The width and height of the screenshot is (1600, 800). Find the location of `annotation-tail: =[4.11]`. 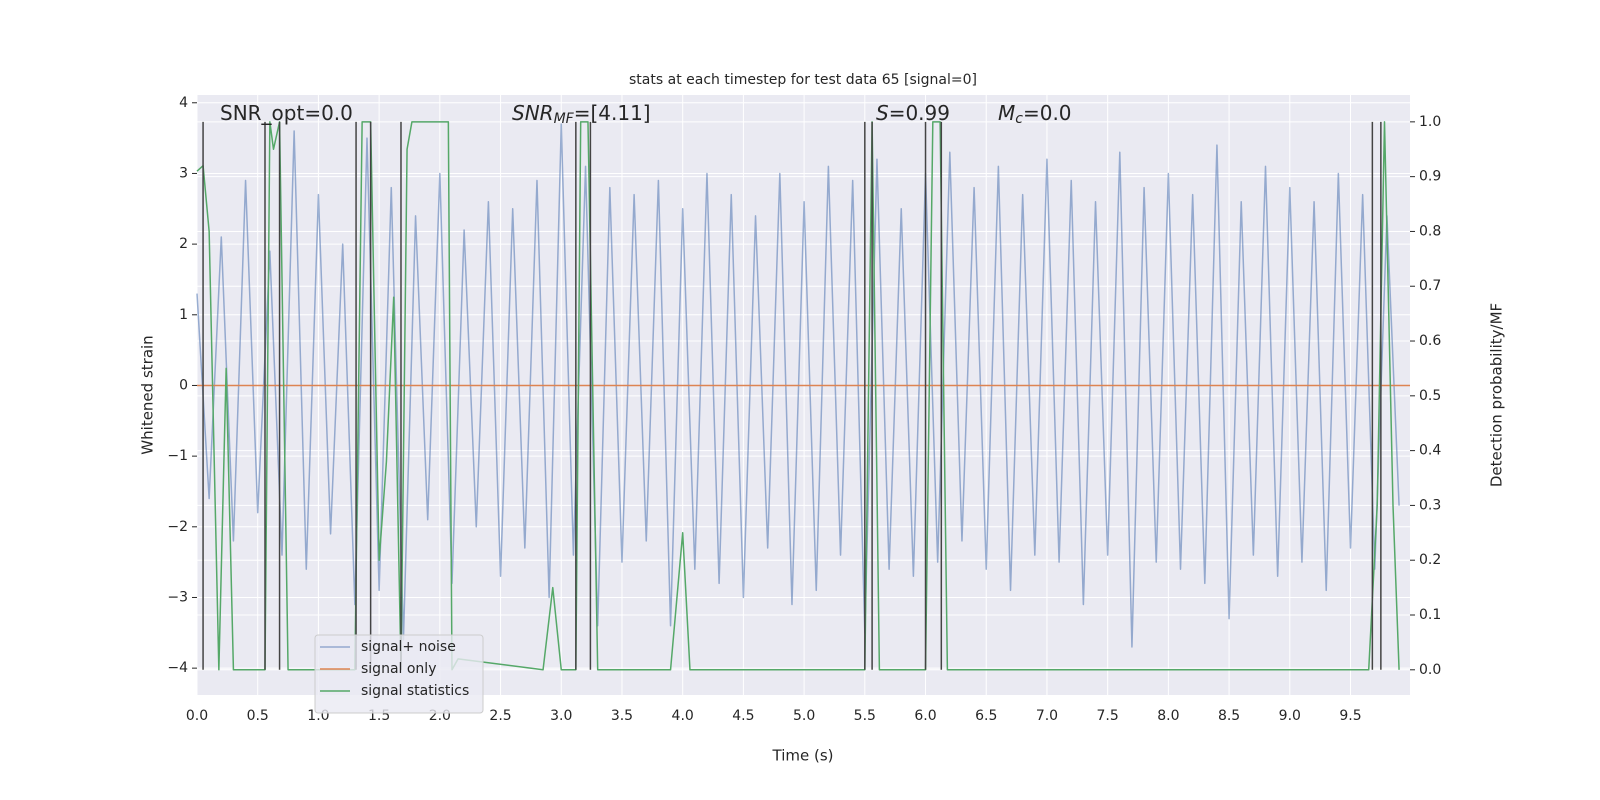

annotation-tail: =[4.11] is located at coordinates (612, 113).